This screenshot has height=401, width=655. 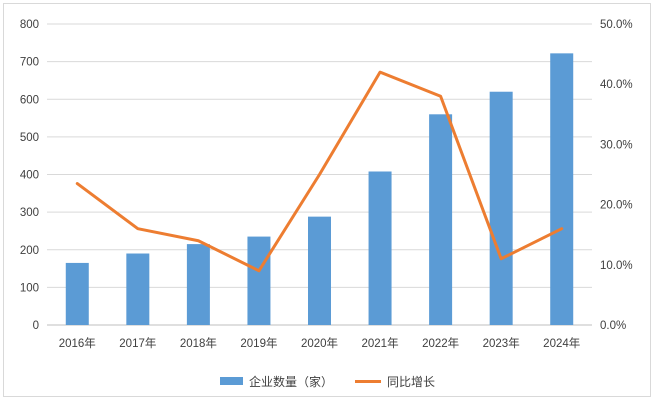 I want to click on y-axis-tick-label: 500, so click(x=29, y=138).